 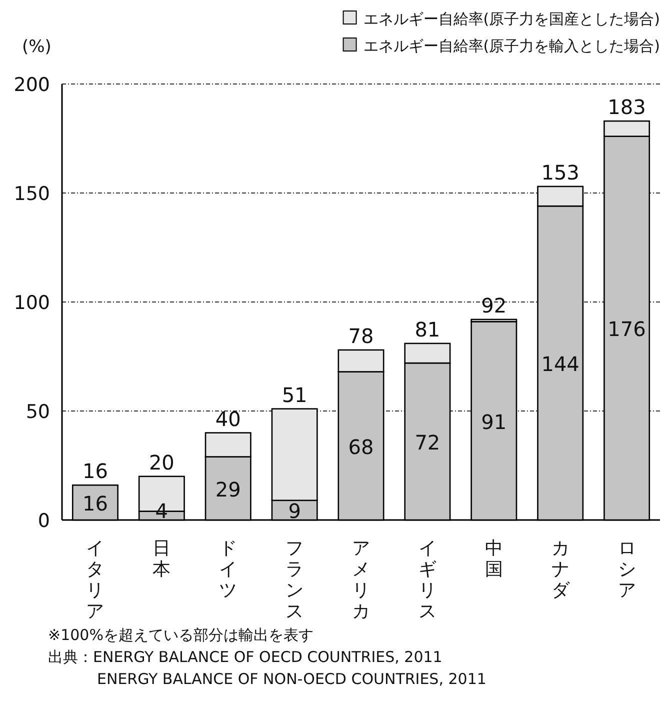 I want to click on y-tick-label: 200, so click(x=32, y=85).